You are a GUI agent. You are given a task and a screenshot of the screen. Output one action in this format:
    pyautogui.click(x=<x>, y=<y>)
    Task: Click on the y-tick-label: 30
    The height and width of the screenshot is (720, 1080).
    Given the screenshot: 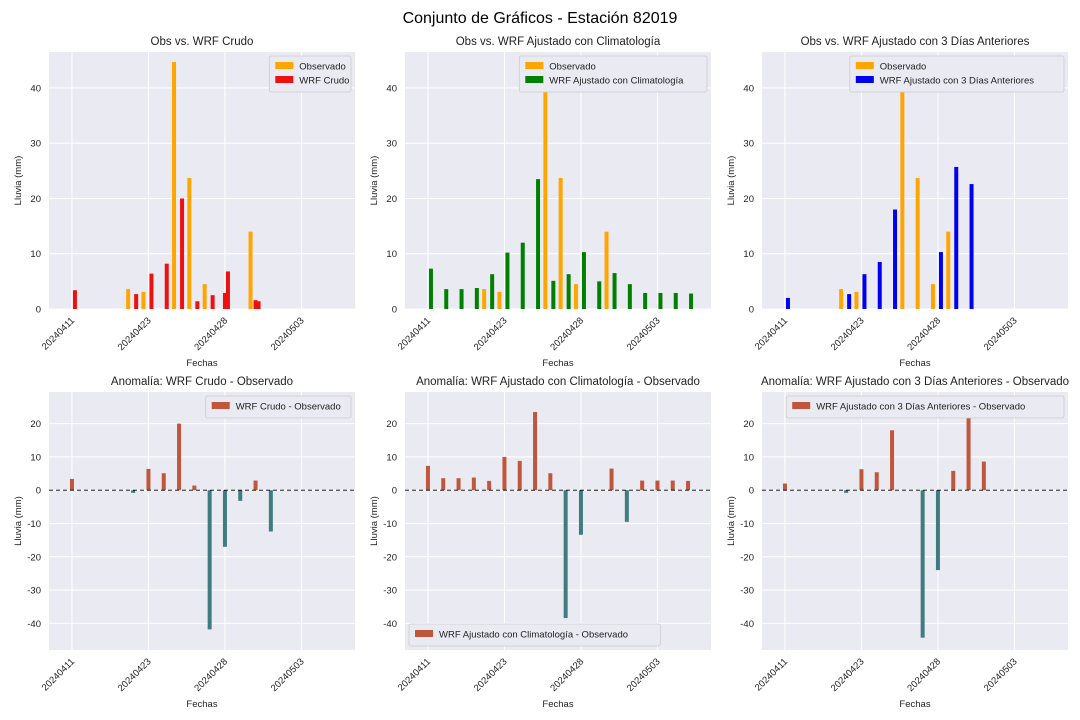 What is the action you would take?
    pyautogui.click(x=748, y=144)
    